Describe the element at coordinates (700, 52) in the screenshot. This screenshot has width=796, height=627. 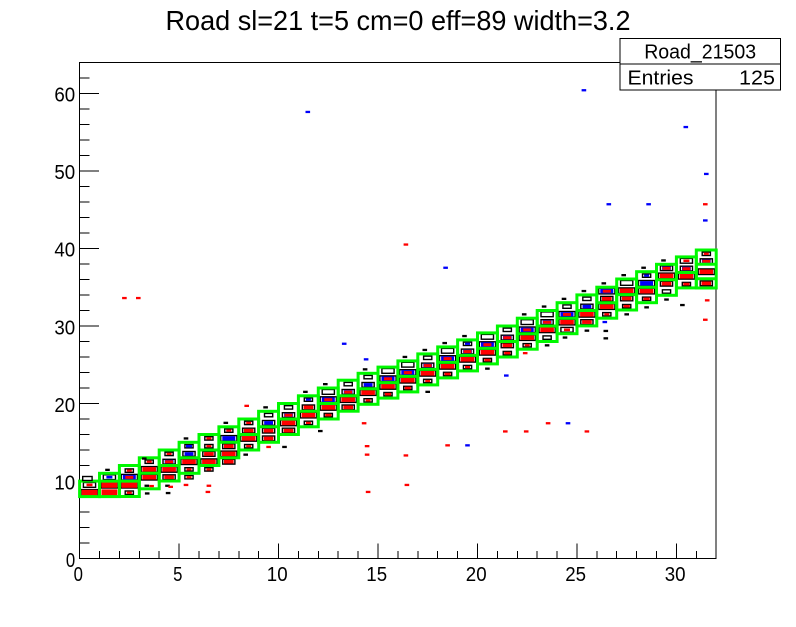
I see `svg-text: Road_21503` at that location.